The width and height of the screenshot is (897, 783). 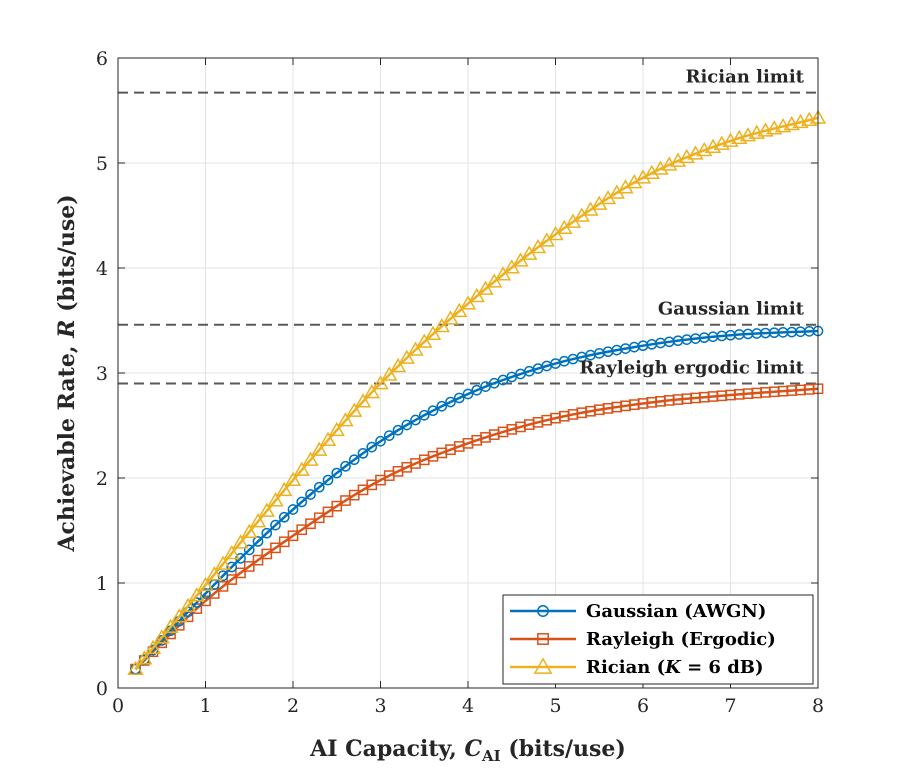 What do you see at coordinates (637, 667) in the screenshot?
I see `legend-entry: Rician (K = 6 dB)` at bounding box center [637, 667].